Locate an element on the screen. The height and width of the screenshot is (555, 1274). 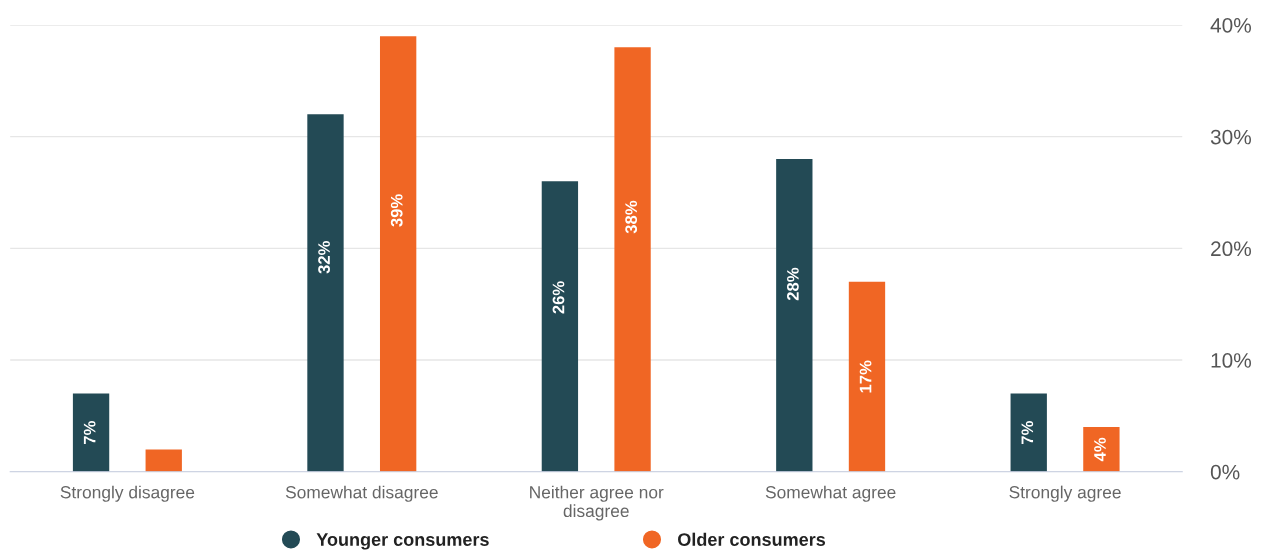
x-tick-label: Strongly disagree is located at coordinates (127, 493).